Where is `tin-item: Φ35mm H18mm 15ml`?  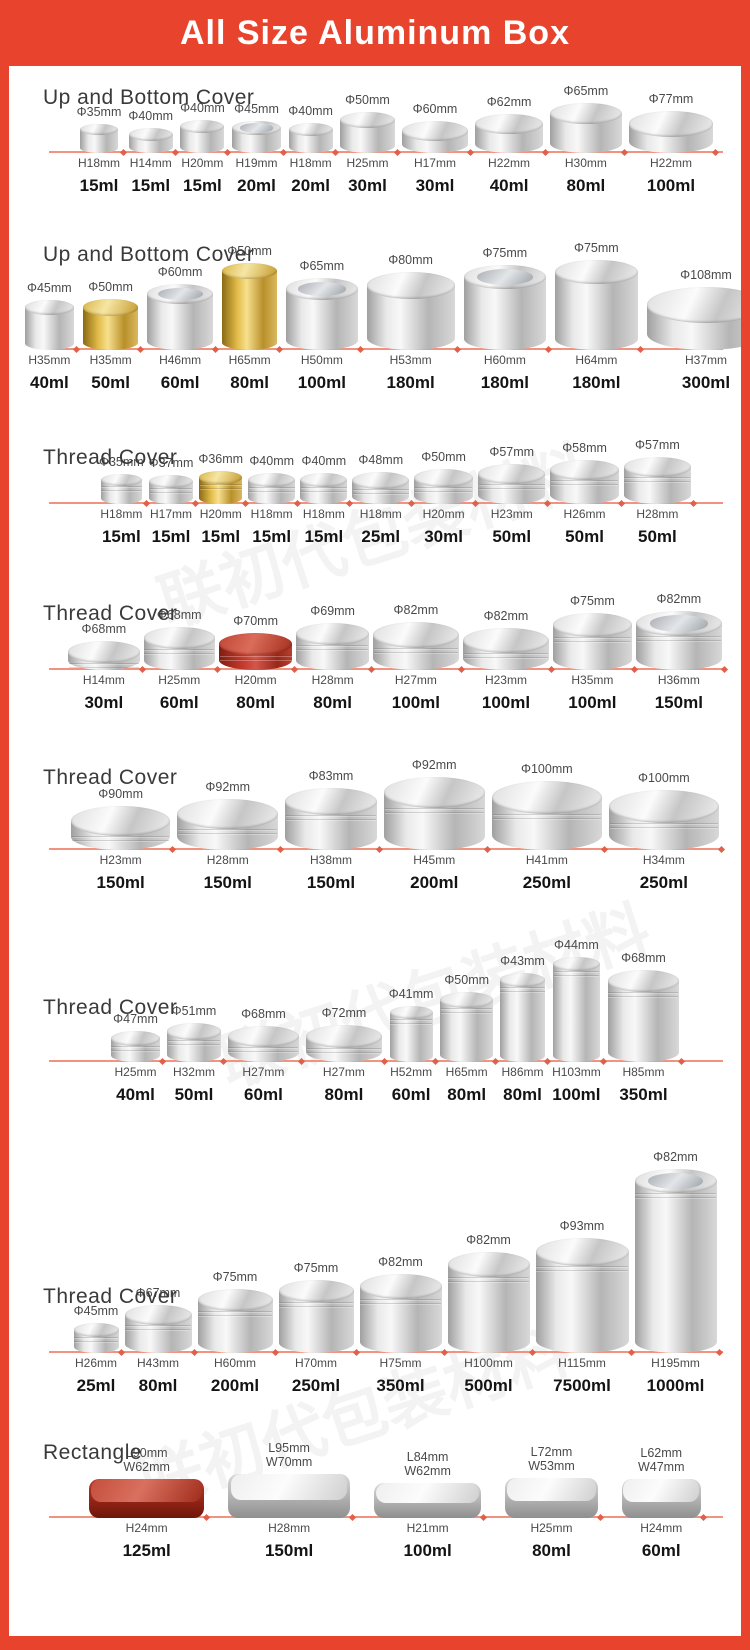
tin-item: Φ35mm H18mm 15ml is located at coordinates (121, 501).